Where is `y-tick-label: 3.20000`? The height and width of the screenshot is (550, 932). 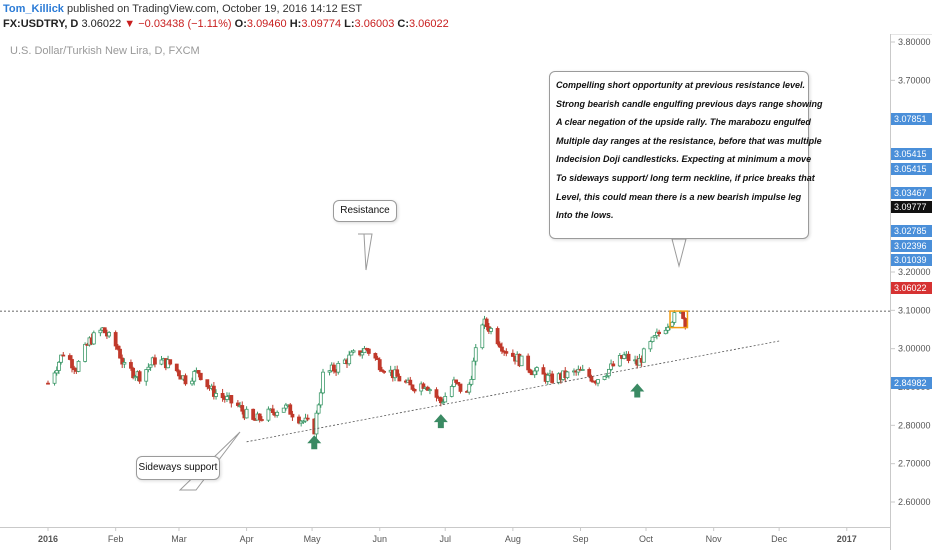
y-tick-label: 3.20000 is located at coordinates (914, 272).